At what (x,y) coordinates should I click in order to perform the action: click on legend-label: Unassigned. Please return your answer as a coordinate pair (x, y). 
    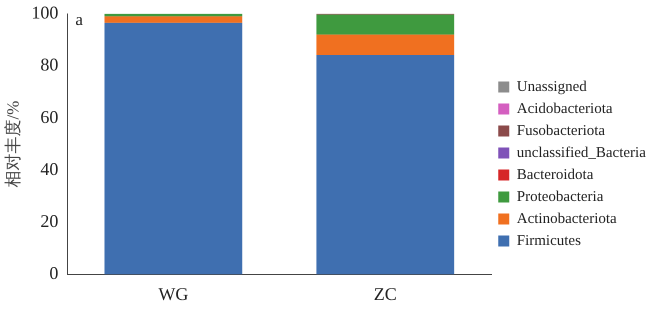
    Looking at the image, I should click on (552, 86).